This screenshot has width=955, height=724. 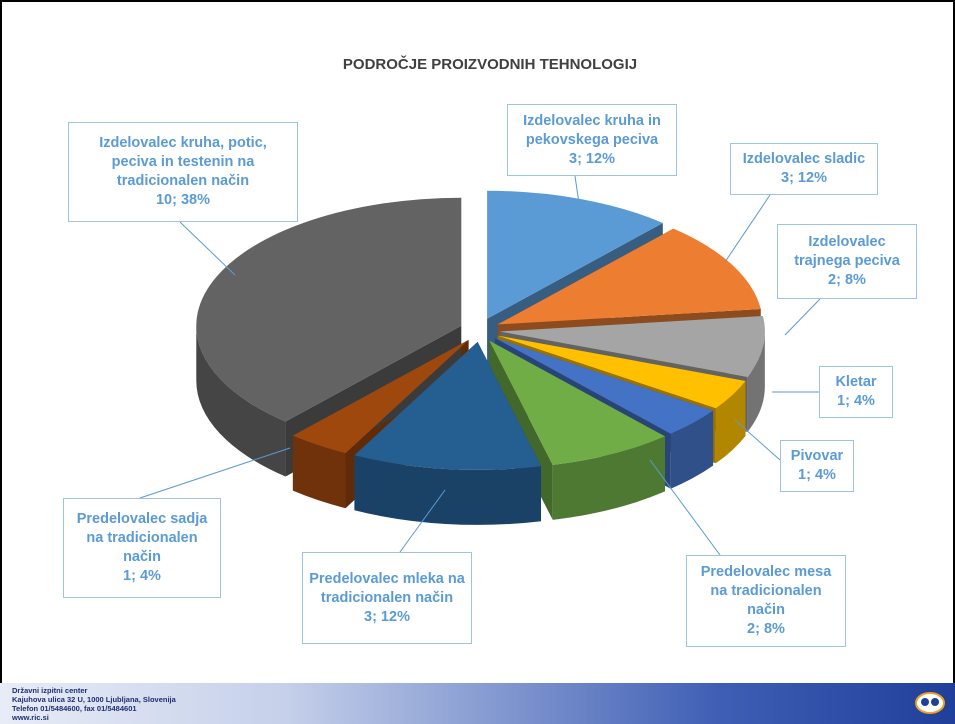 What do you see at coordinates (766, 591) in the screenshot?
I see `label-category: Predelovalec mesa na tradicionalen način` at bounding box center [766, 591].